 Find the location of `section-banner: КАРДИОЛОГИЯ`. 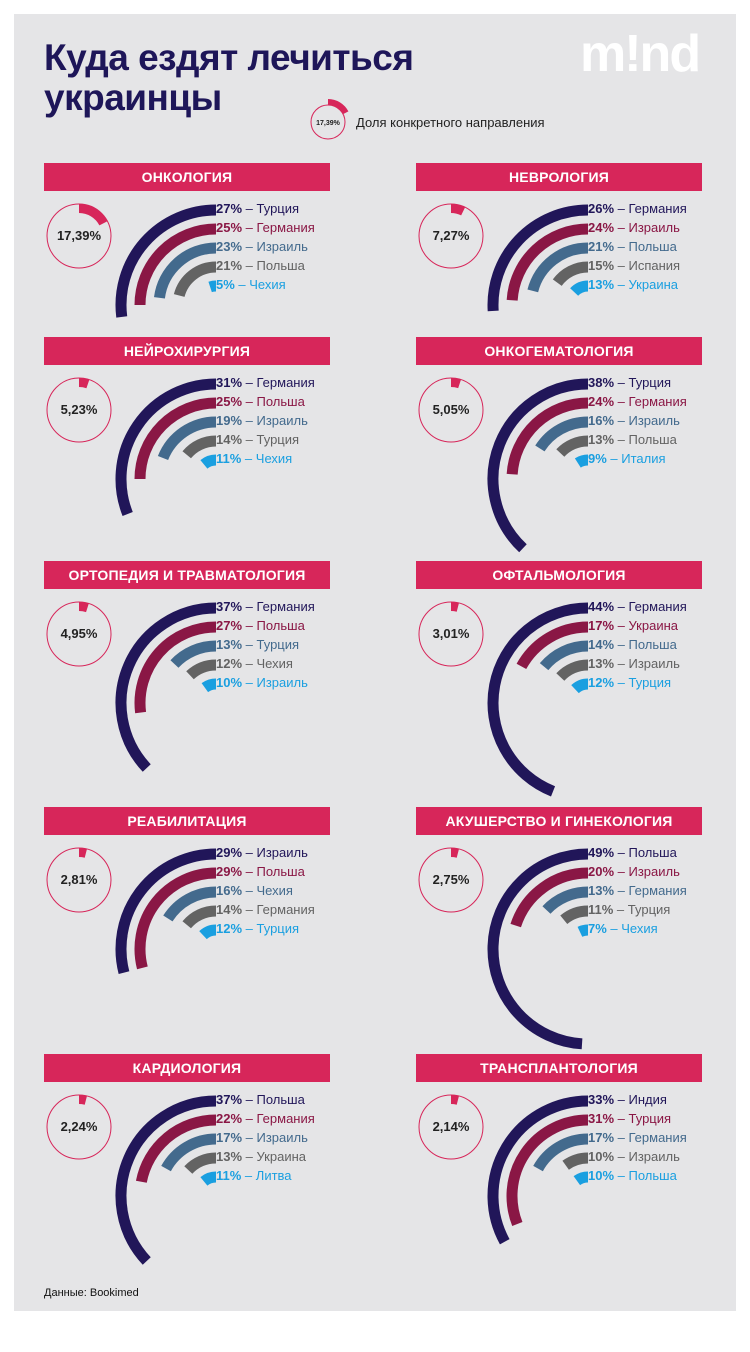

section-banner: КАРДИОЛОГИЯ is located at coordinates (187, 1068).